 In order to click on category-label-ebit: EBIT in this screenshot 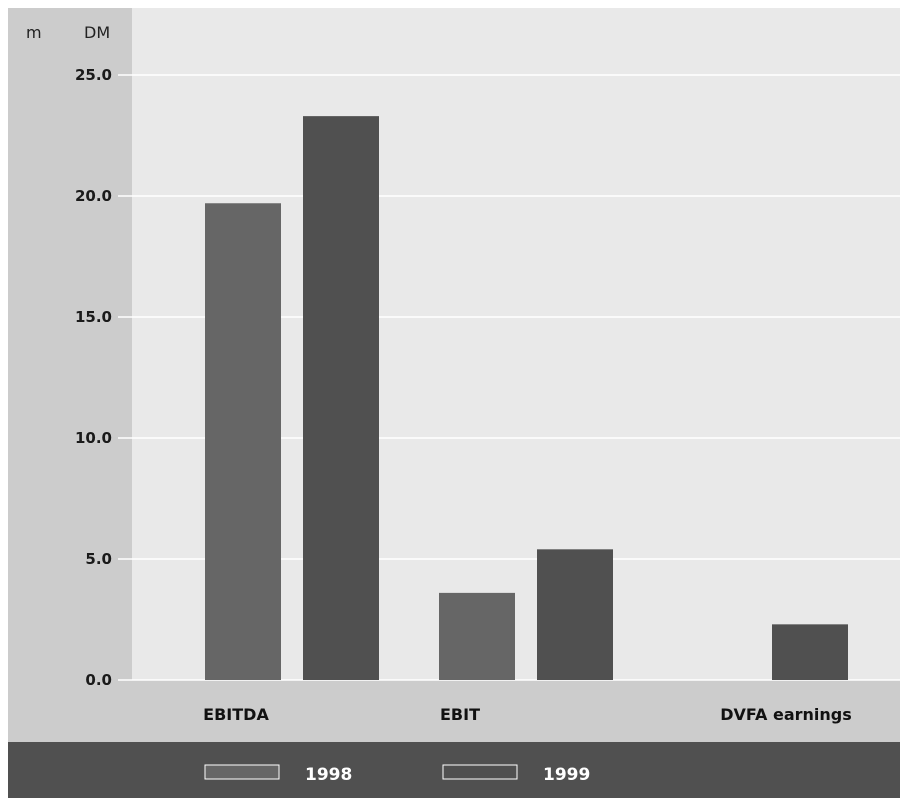, I will do `click(460, 714)`.